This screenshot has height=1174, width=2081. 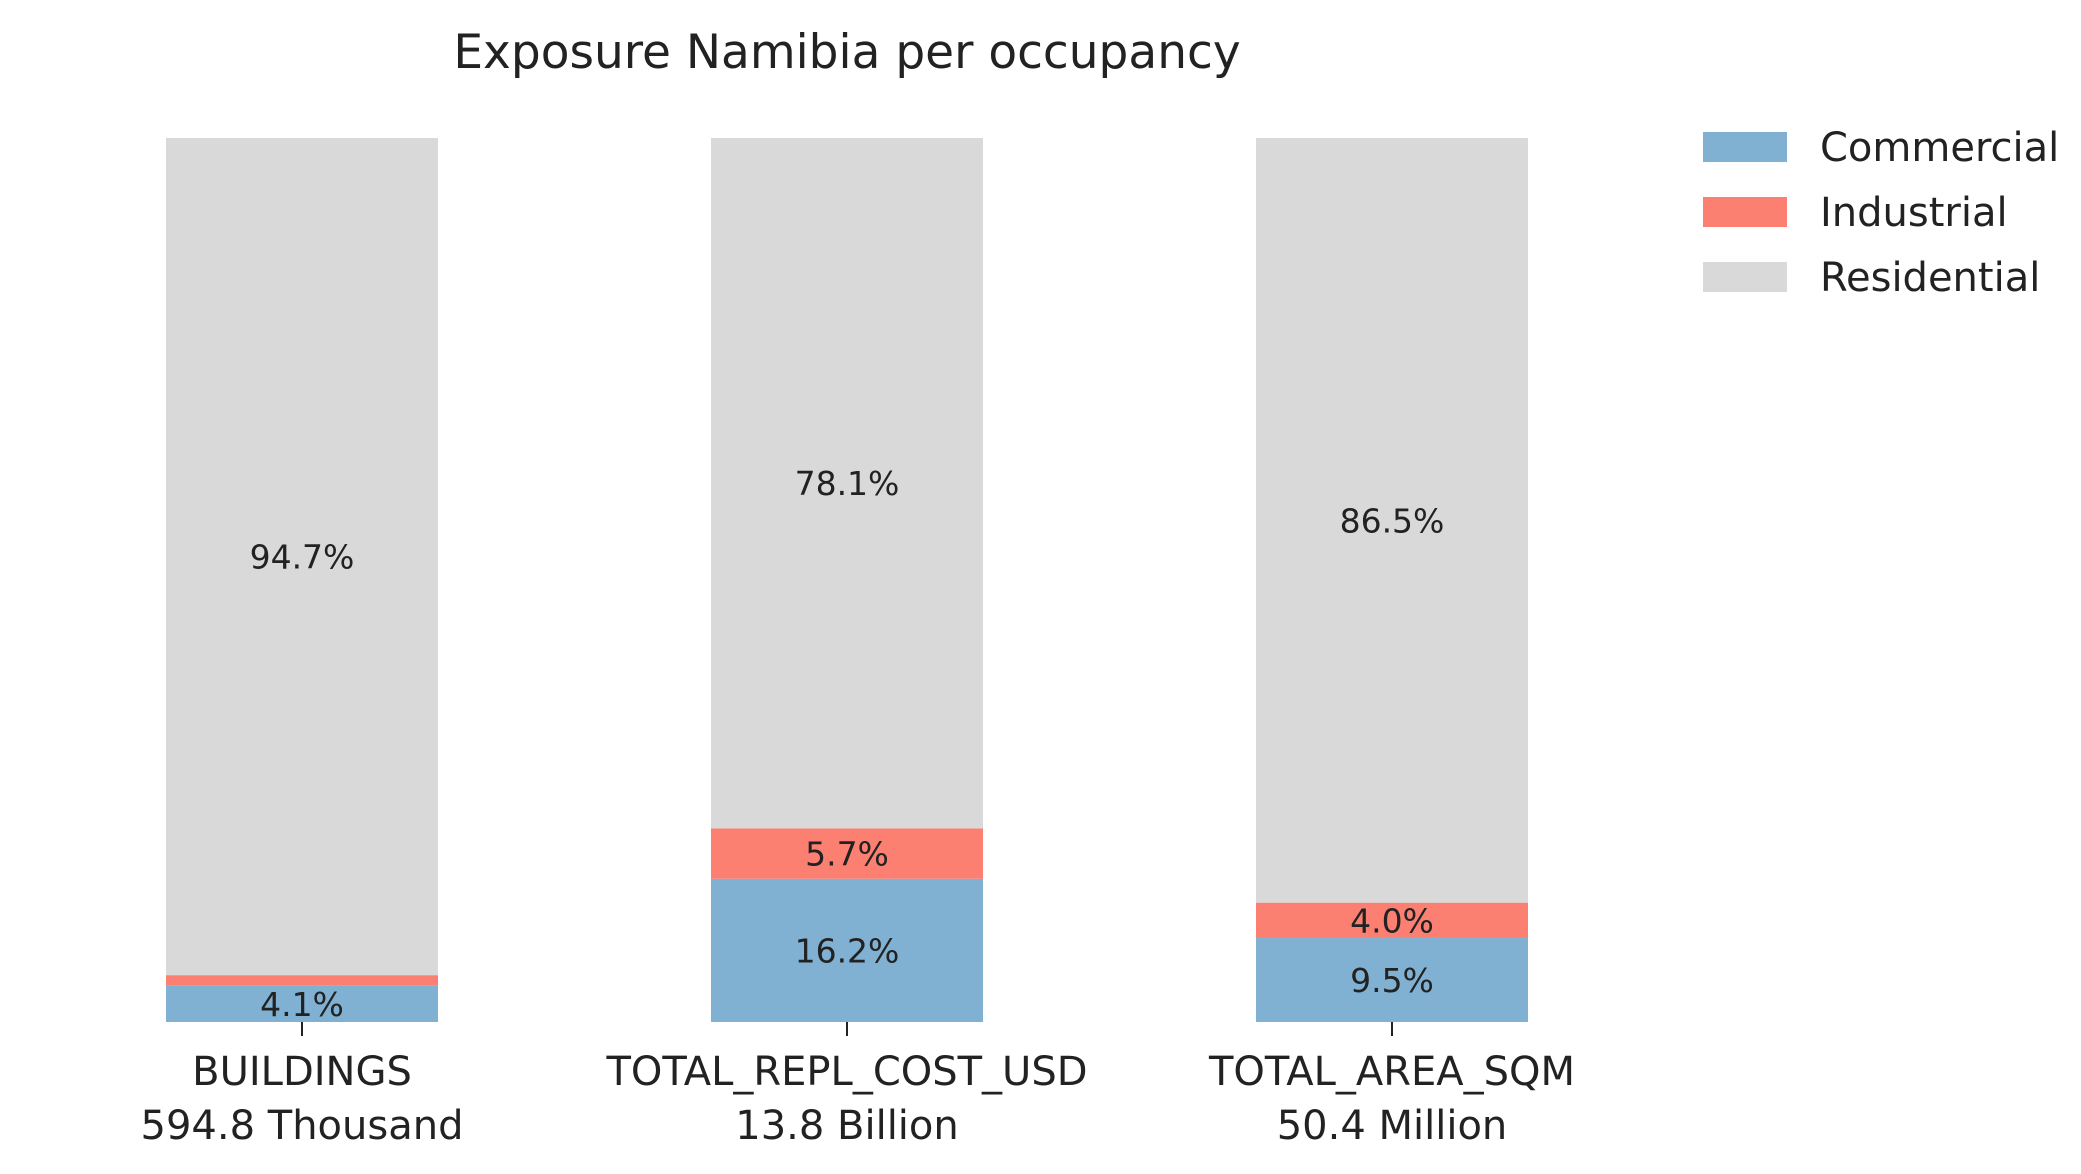 What do you see at coordinates (1930, 278) in the screenshot?
I see `legend-label-residential: Residential` at bounding box center [1930, 278].